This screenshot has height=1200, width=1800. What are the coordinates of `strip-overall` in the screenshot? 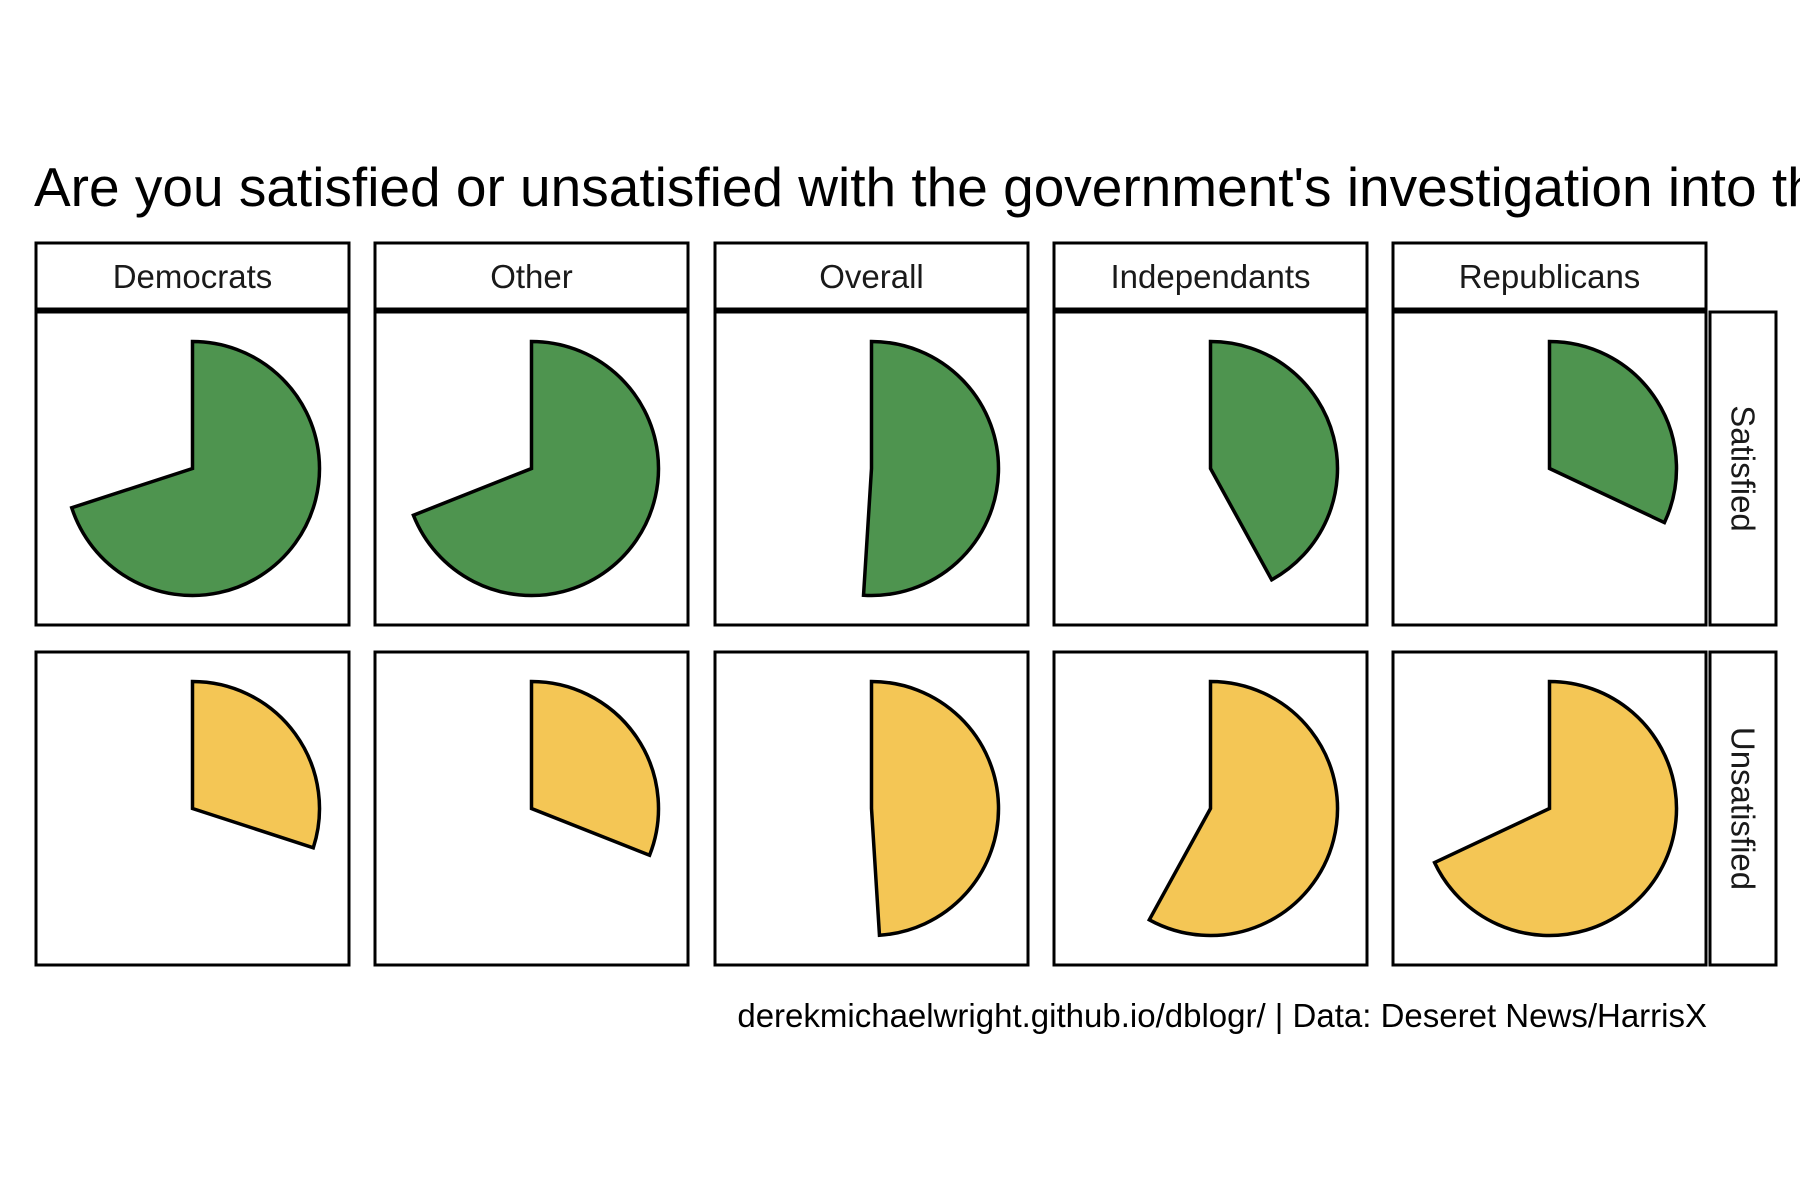 It's located at (871, 276).